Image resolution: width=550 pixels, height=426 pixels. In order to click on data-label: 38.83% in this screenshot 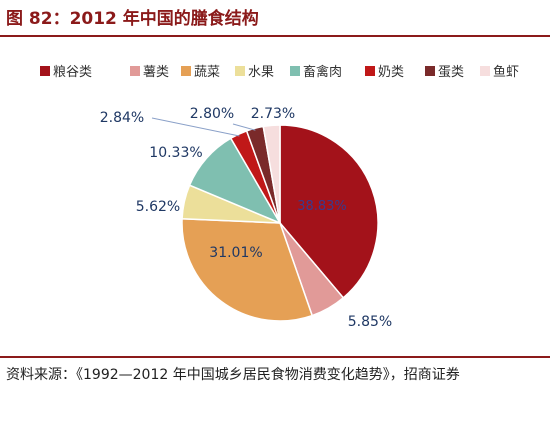, I will do `click(322, 206)`.